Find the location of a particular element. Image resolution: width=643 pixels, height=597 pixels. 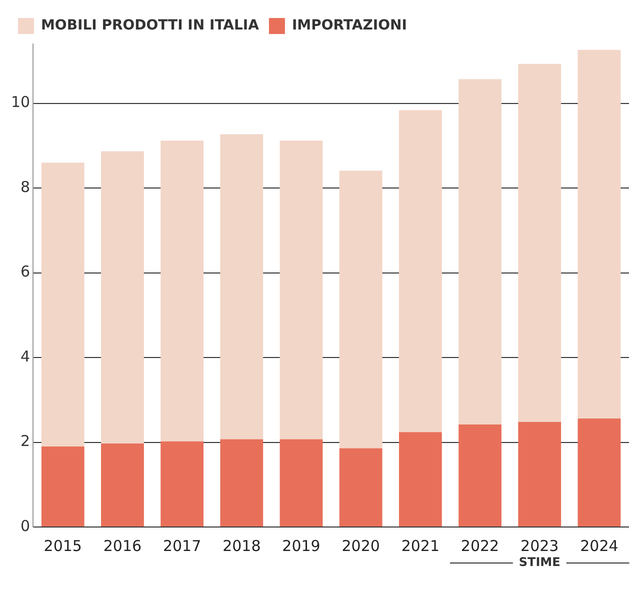

x-tick-label: 2018 is located at coordinates (241, 545).